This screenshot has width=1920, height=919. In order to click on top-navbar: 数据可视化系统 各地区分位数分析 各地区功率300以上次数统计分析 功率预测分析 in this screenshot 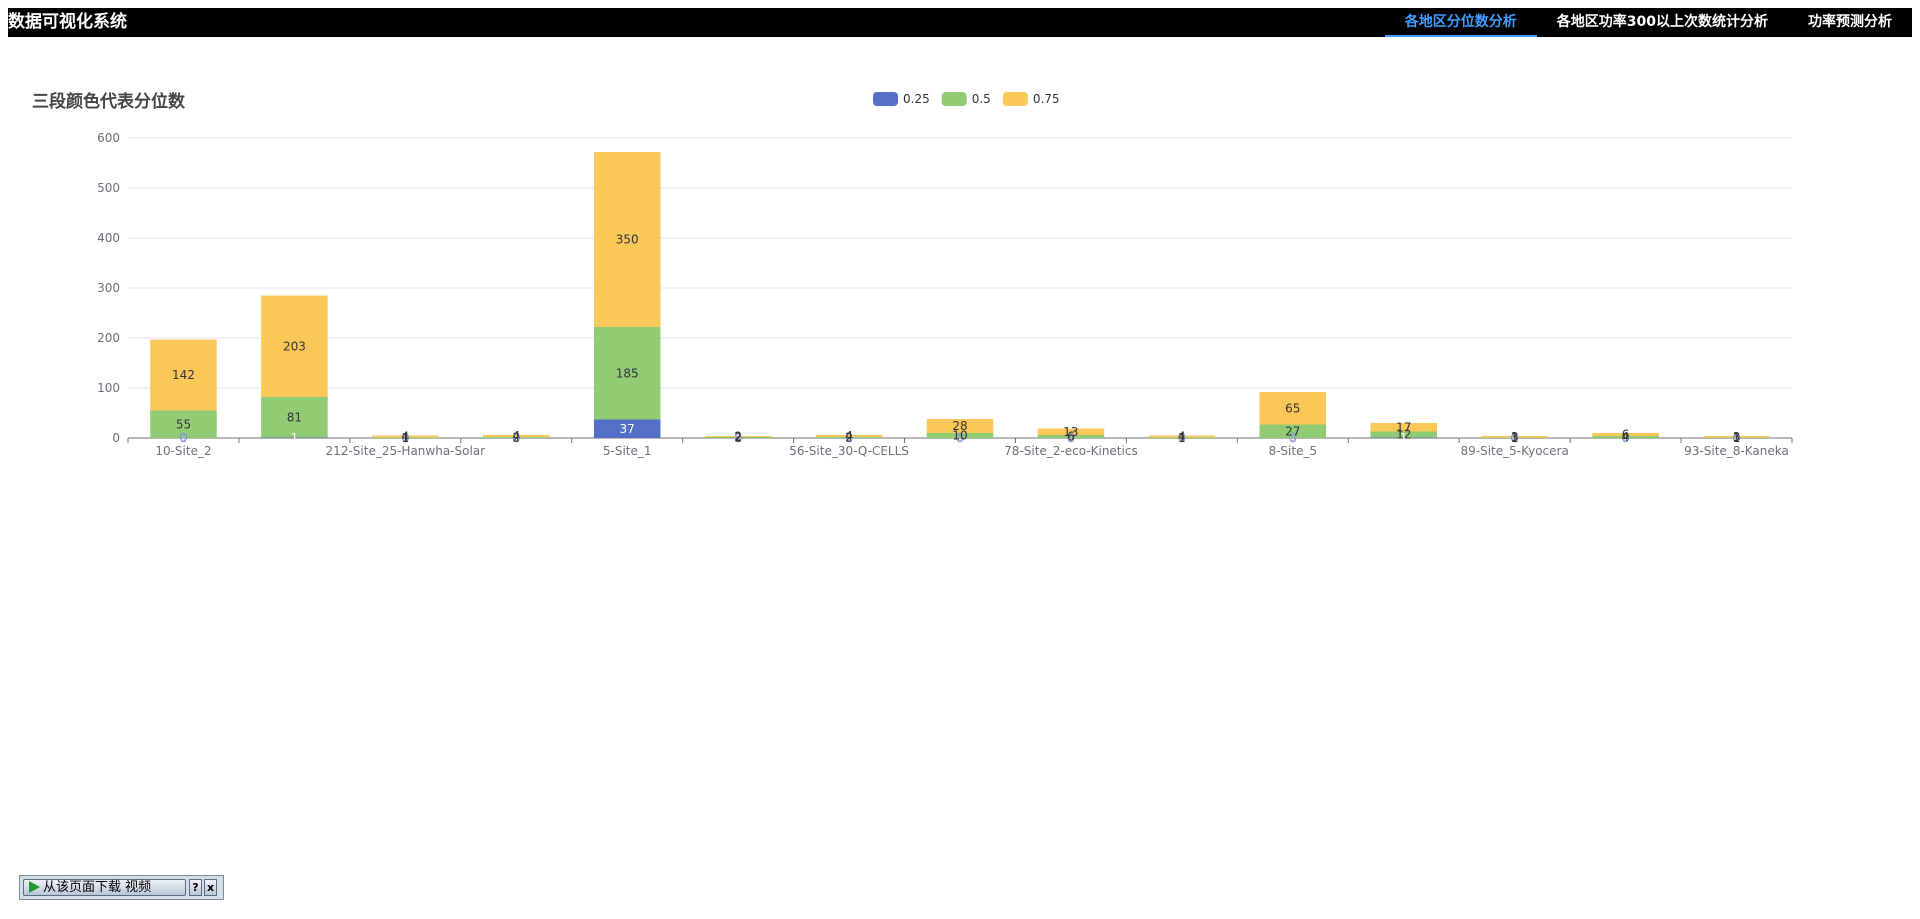, I will do `click(960, 22)`.